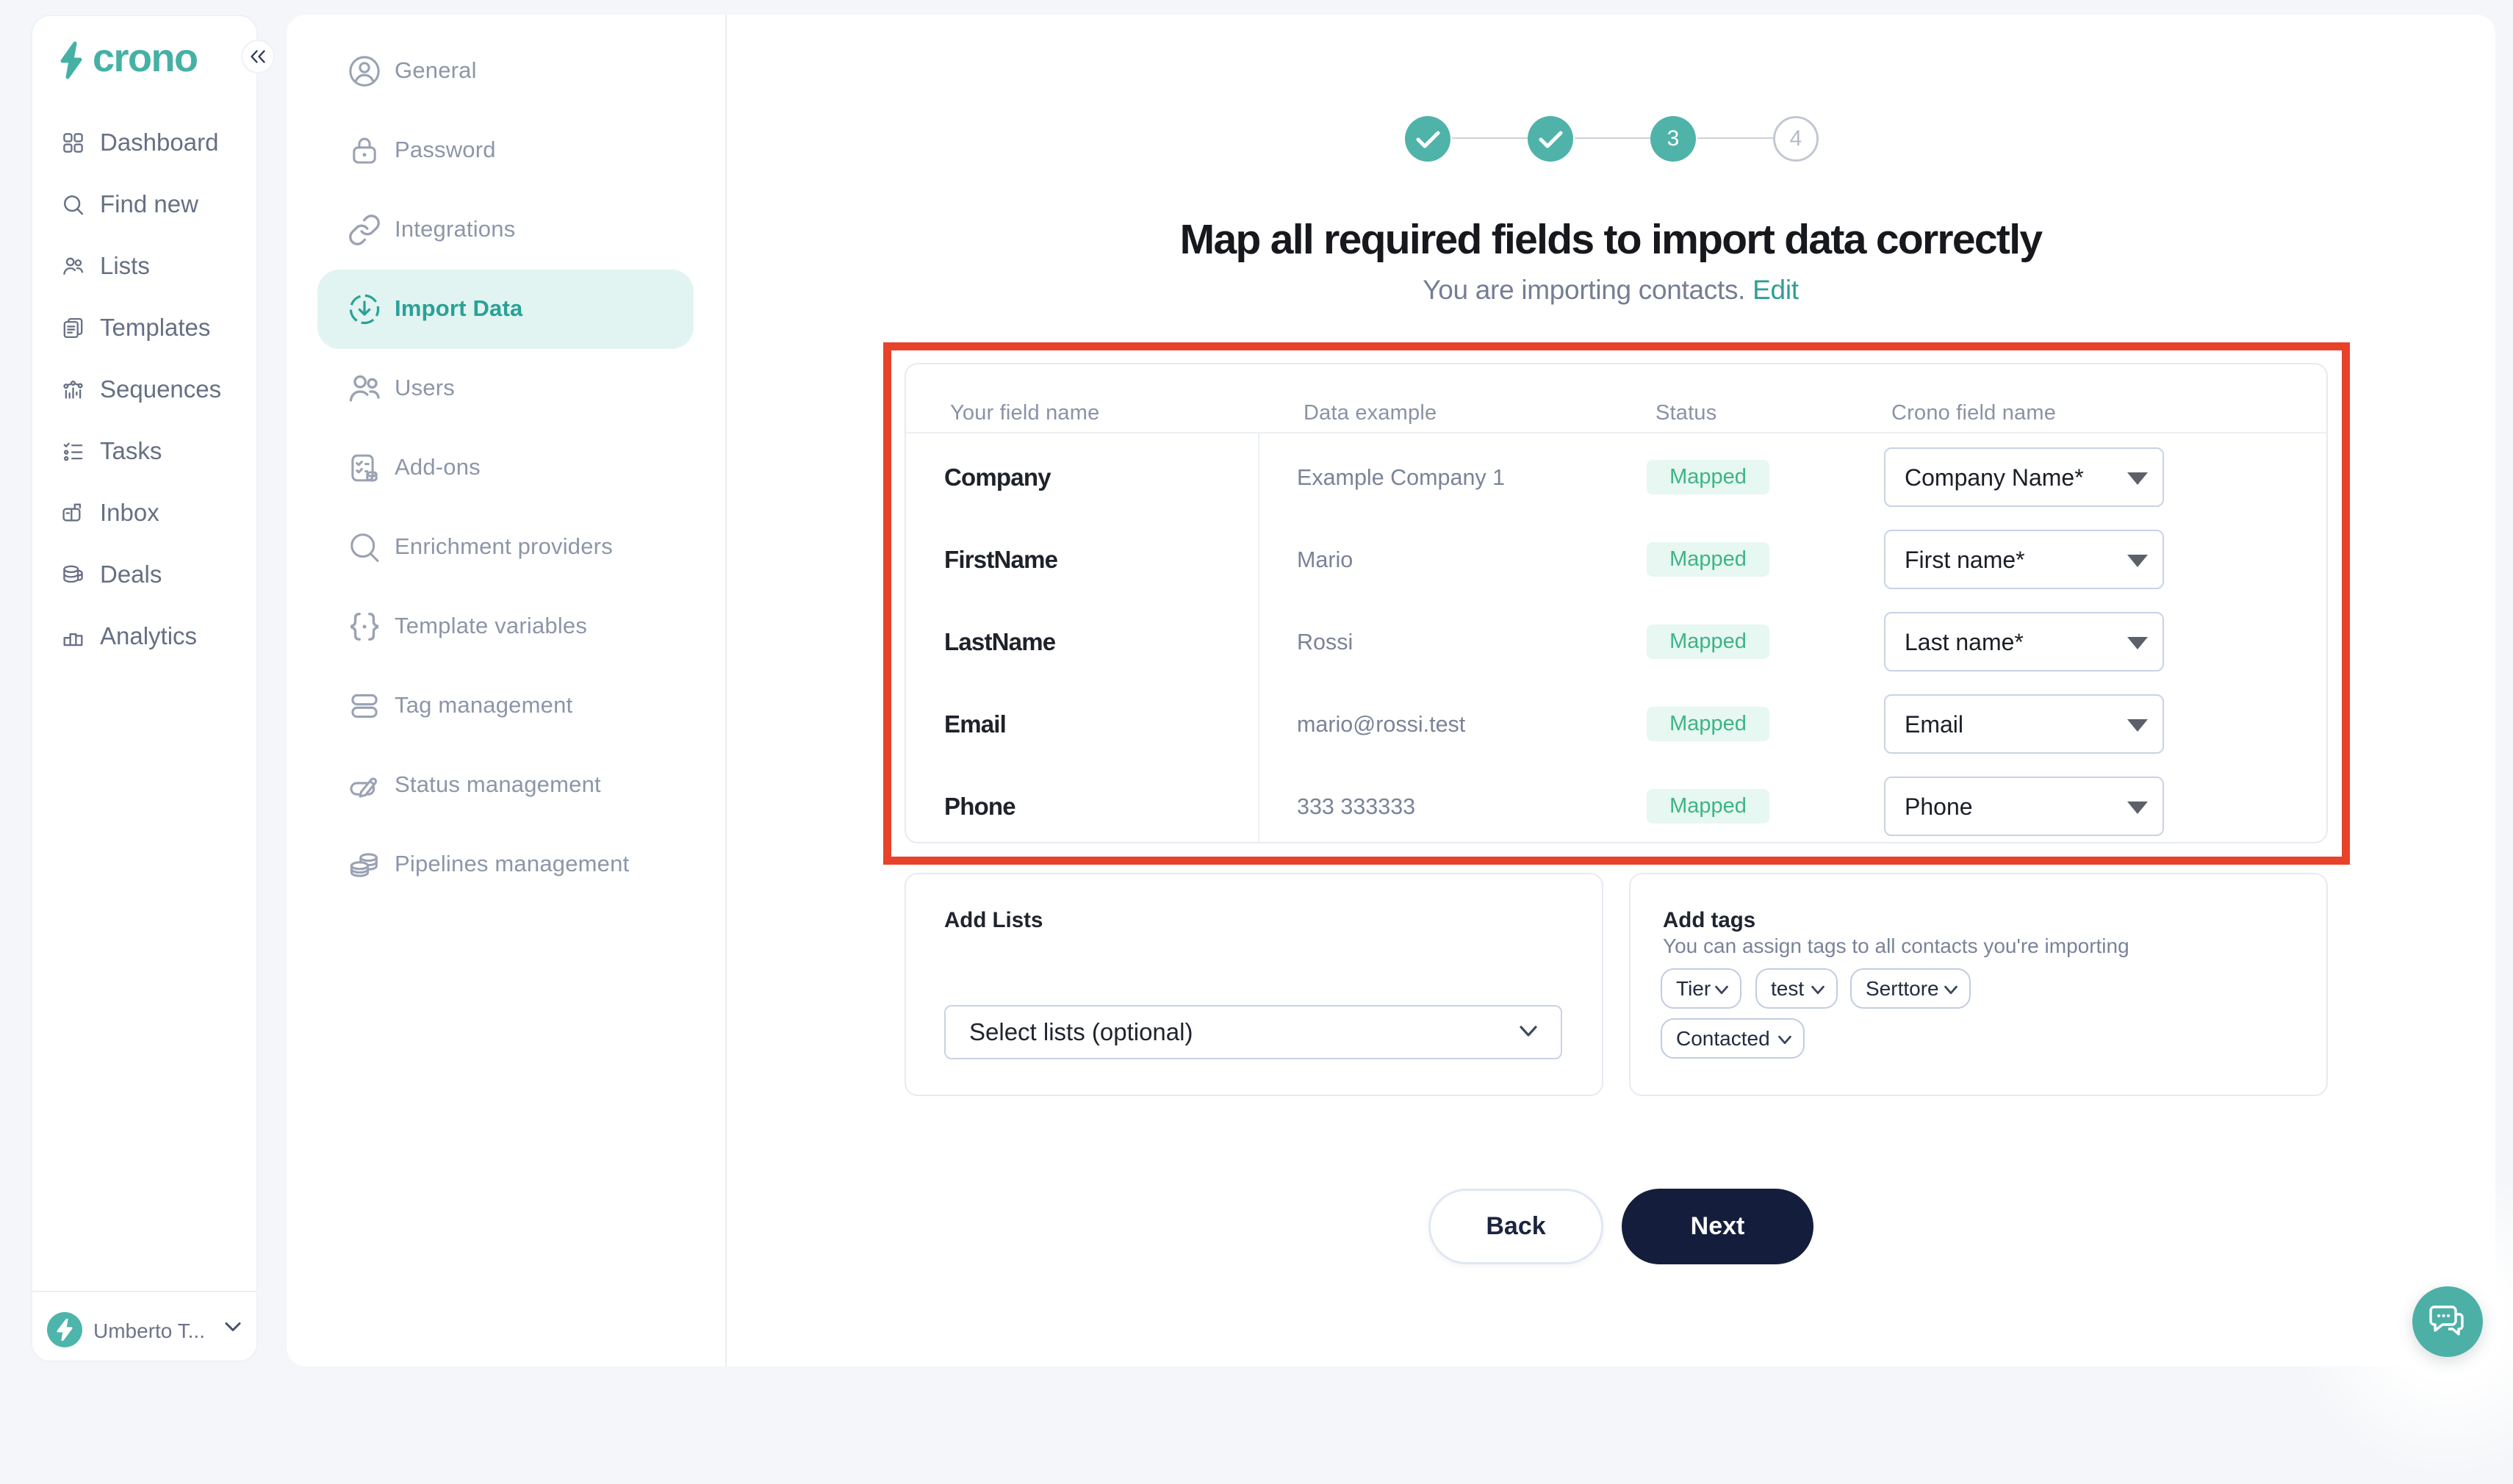 The image size is (2513, 1484). I want to click on svg-text: crono, so click(145, 60).